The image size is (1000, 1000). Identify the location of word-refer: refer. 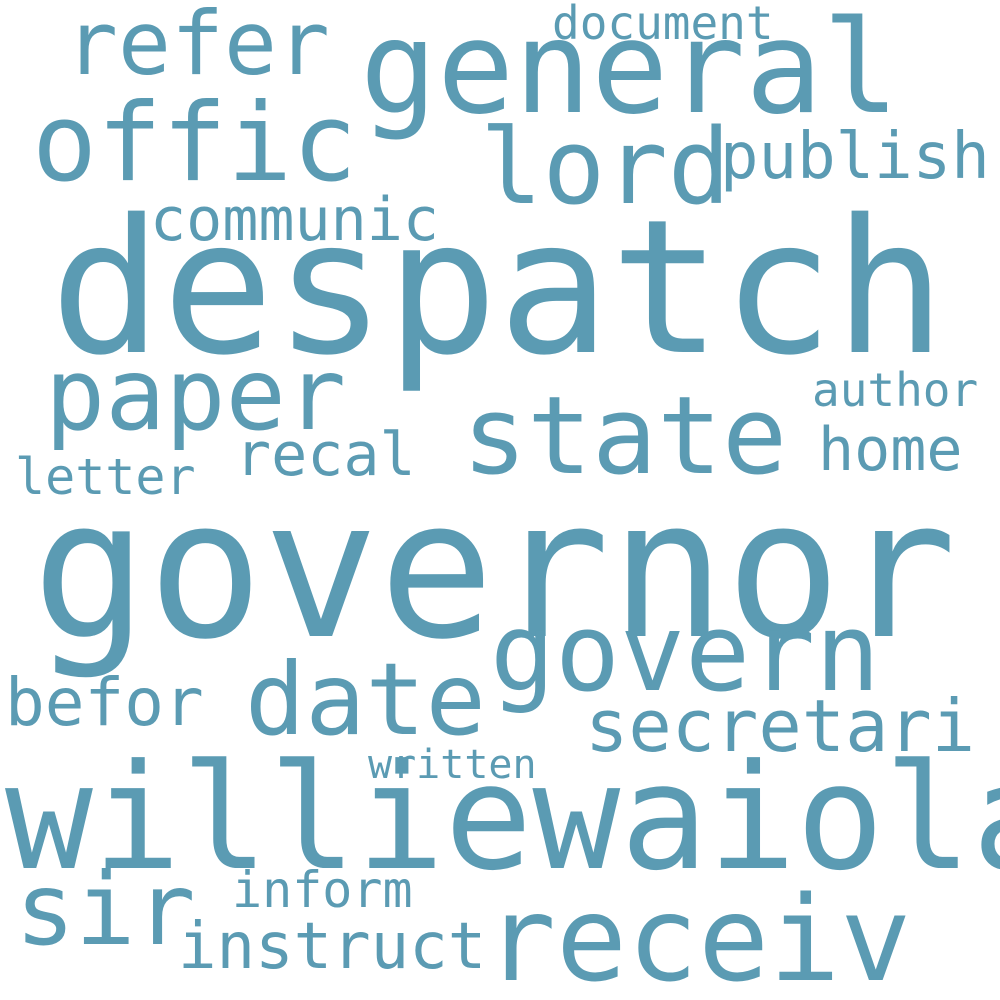
(197, 47).